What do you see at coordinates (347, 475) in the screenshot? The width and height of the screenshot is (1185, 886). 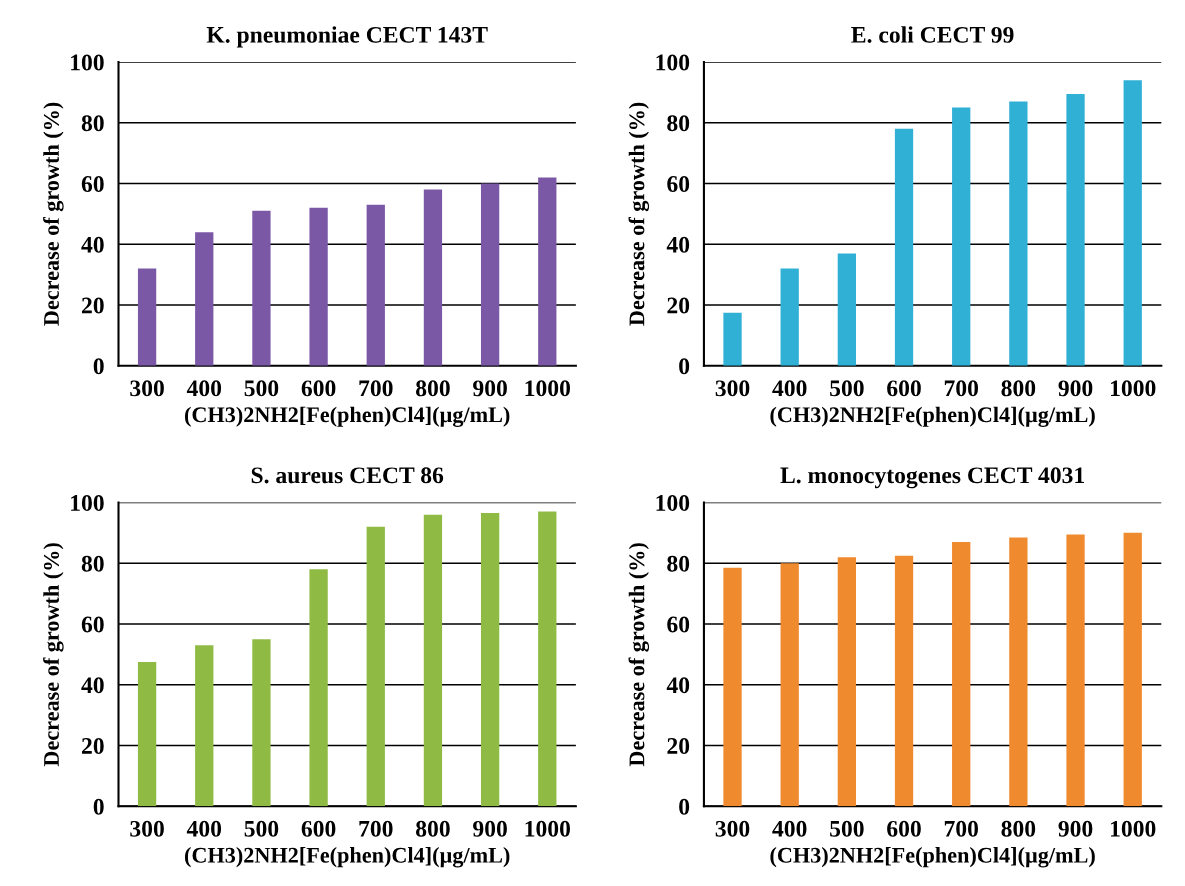 I see `chart-title: S. aureus CECT 86` at bounding box center [347, 475].